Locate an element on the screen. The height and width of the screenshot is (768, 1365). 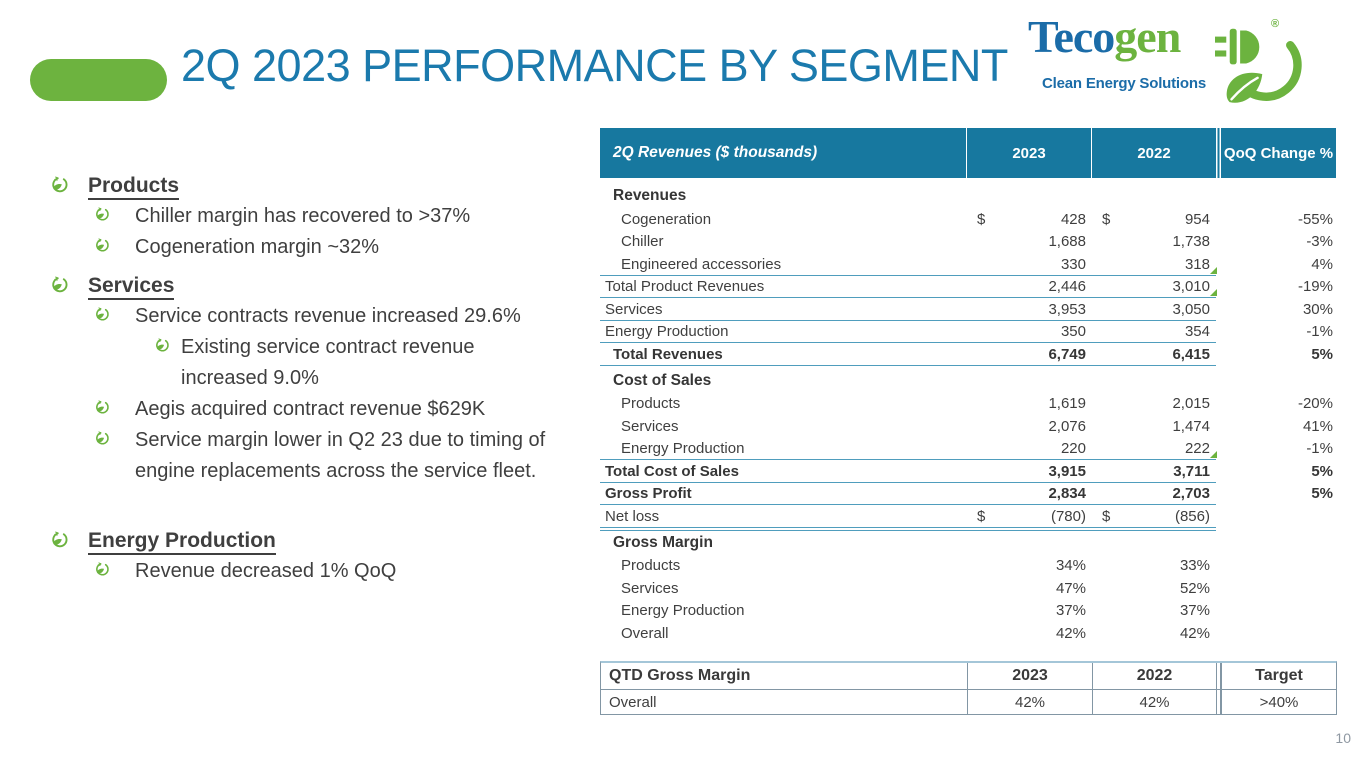
table-row: Cogeneration $428 $954 -55% is located at coordinates (968, 219).